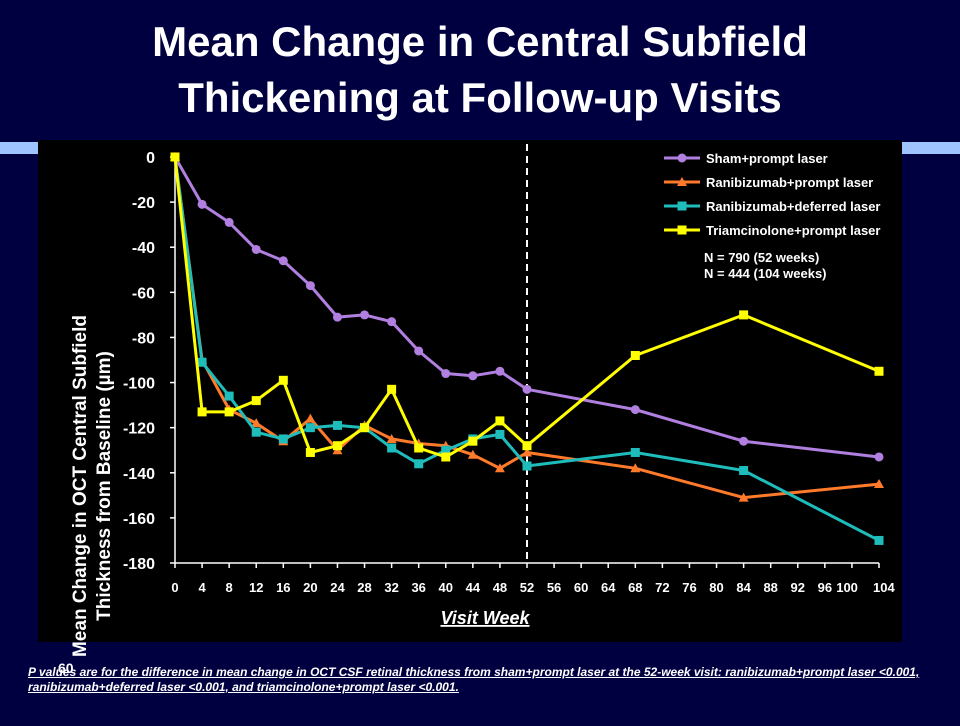 Image resolution: width=960 pixels, height=726 pixels. I want to click on y-axis-label-line-1: Mean Change in OCT Central Subfield, so click(80, 486).